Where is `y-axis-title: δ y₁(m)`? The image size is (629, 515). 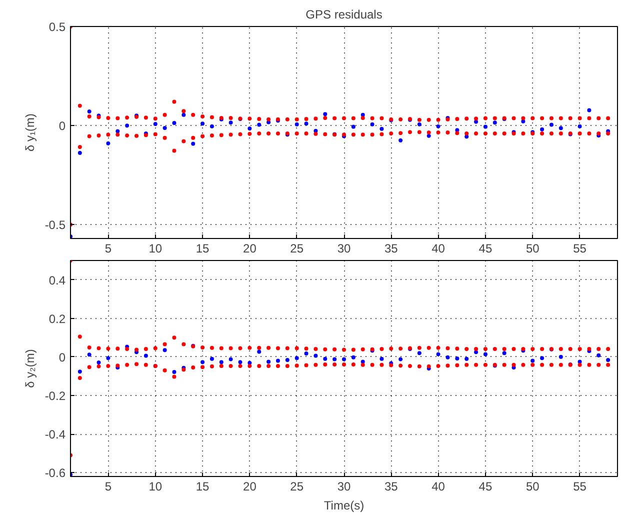 y-axis-title: δ y₁(m) is located at coordinates (29, 132).